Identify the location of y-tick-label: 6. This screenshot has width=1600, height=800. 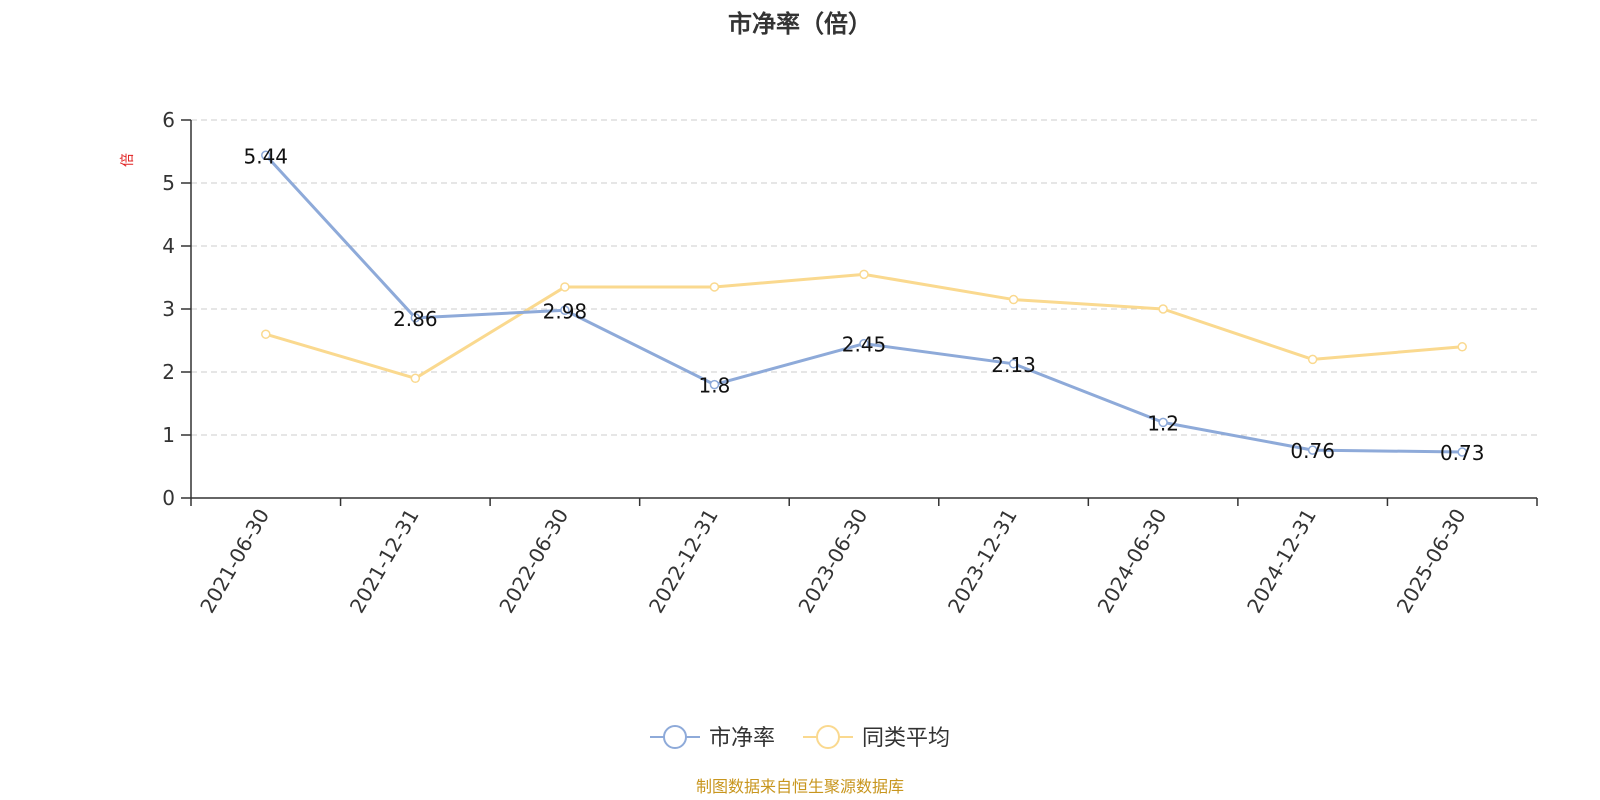
(168, 120).